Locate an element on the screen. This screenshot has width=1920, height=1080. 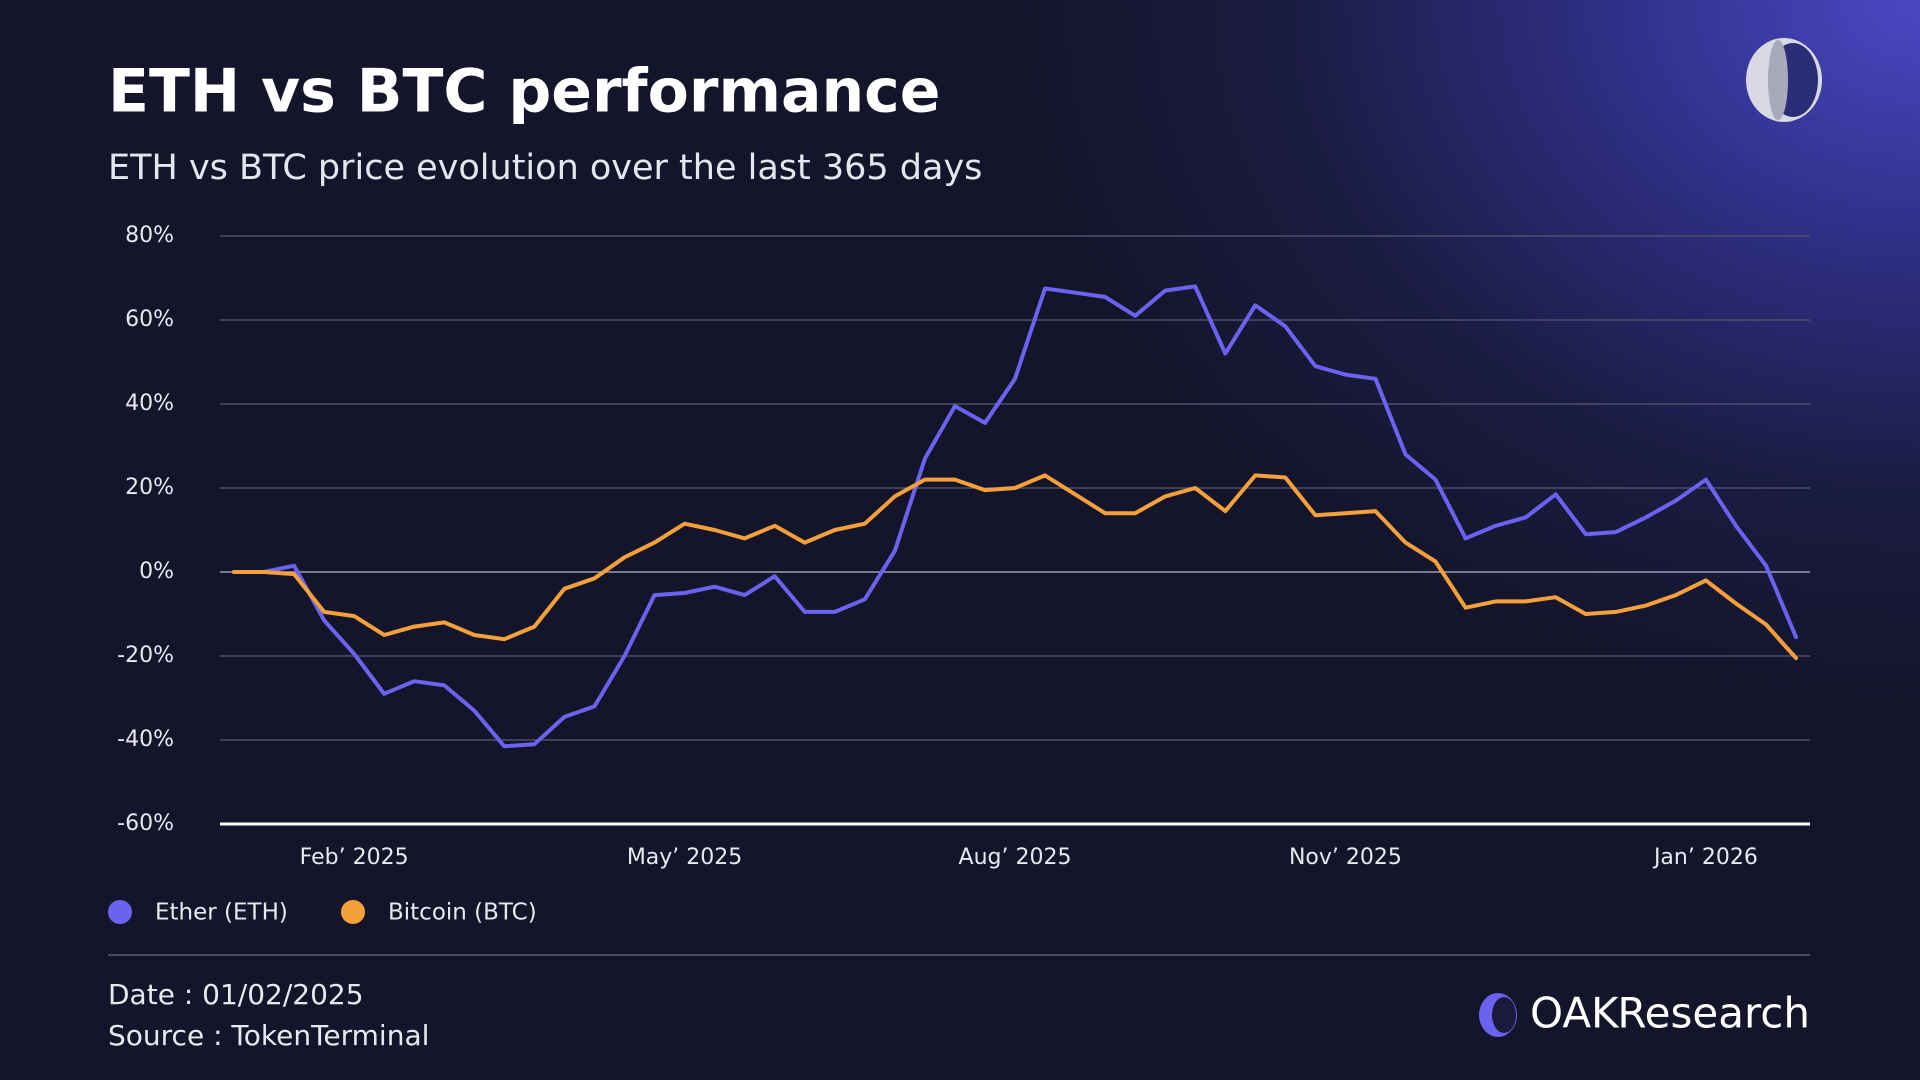
logo is located at coordinates (1784, 80).